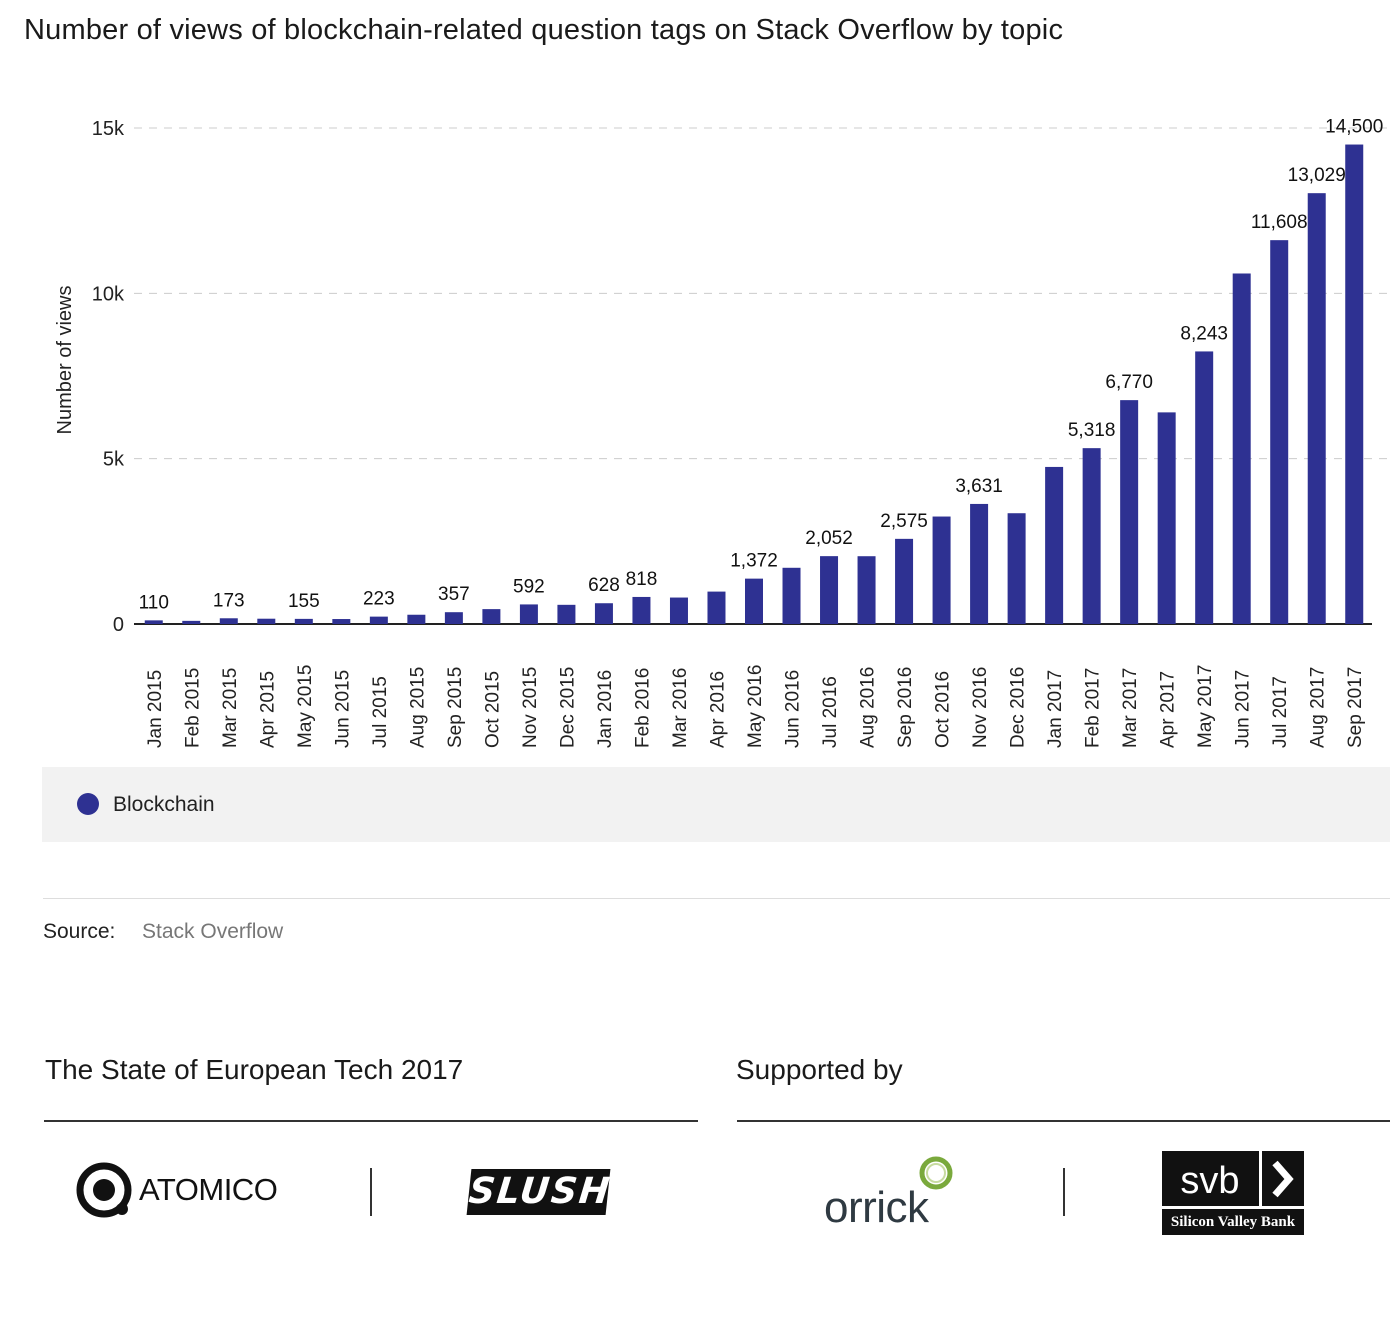 This screenshot has width=1400, height=1317. I want to click on legend: Blockchain, so click(716, 804).